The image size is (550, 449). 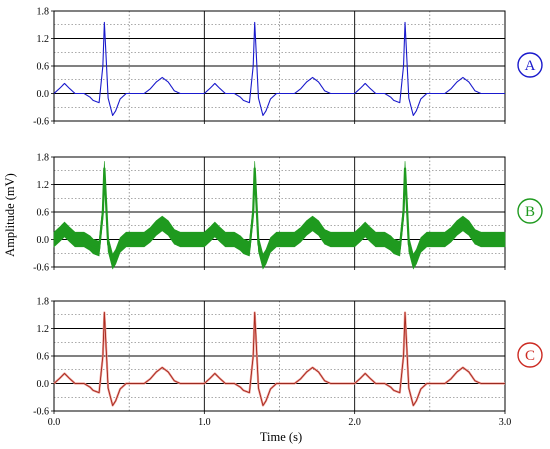 I want to click on x-tick-label: 1.0, so click(x=204, y=422).